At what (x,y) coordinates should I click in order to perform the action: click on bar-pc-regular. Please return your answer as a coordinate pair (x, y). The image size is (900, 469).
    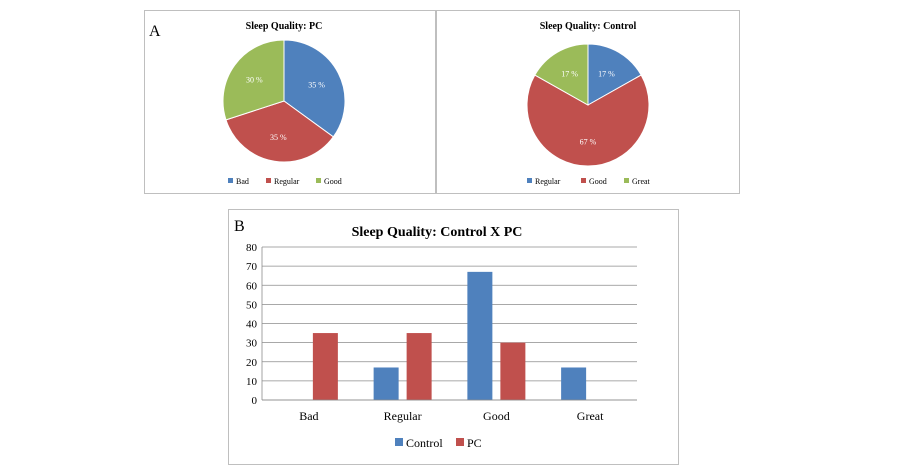
    Looking at the image, I should click on (419, 366).